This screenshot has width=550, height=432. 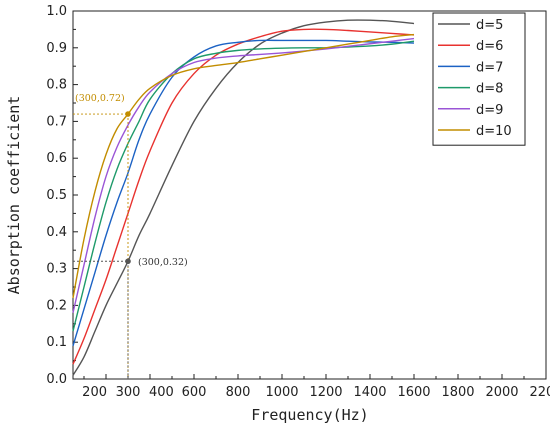 I want to click on x-tick-label: 1000, so click(x=281, y=392).